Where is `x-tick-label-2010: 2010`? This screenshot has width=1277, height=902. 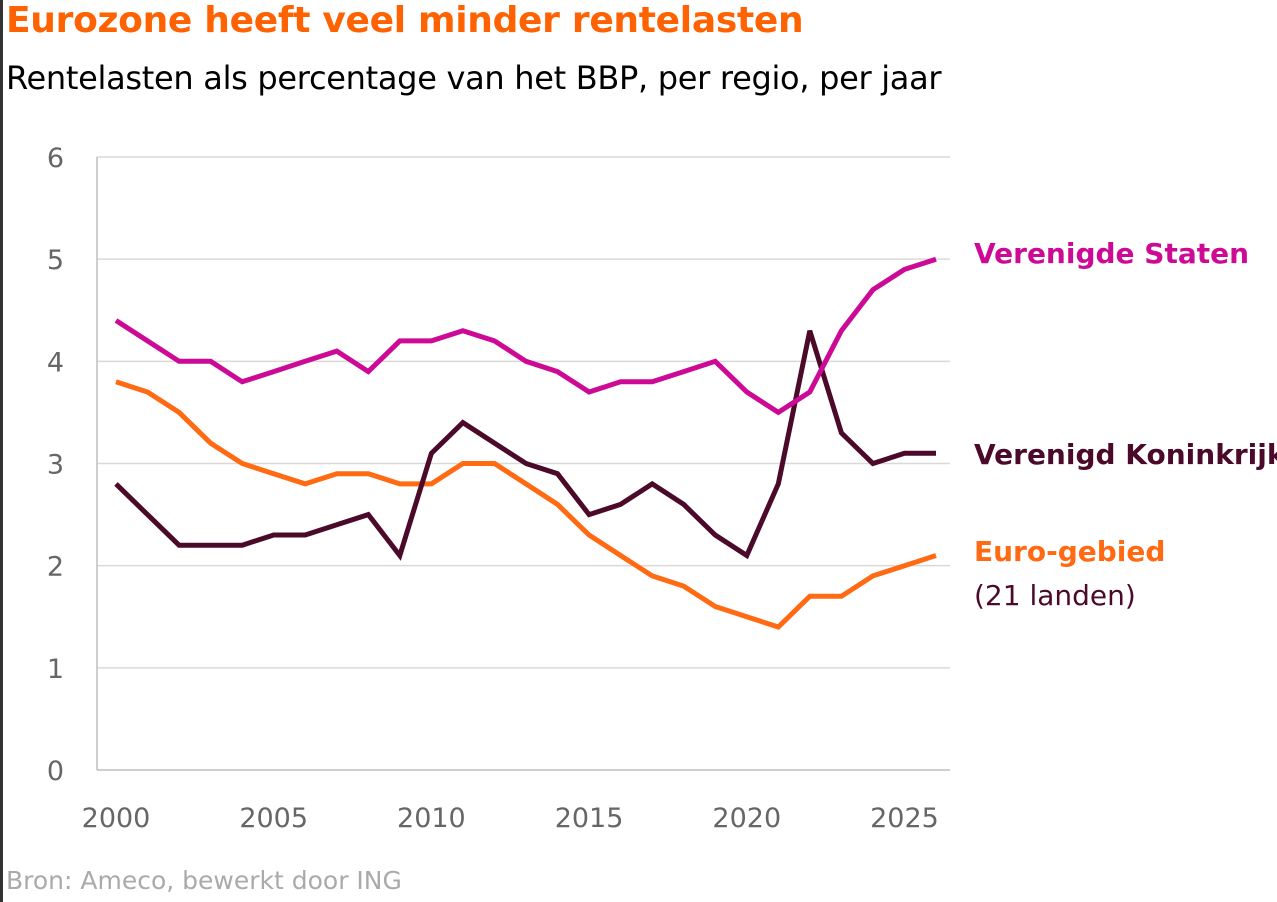 x-tick-label-2010: 2010 is located at coordinates (431, 818).